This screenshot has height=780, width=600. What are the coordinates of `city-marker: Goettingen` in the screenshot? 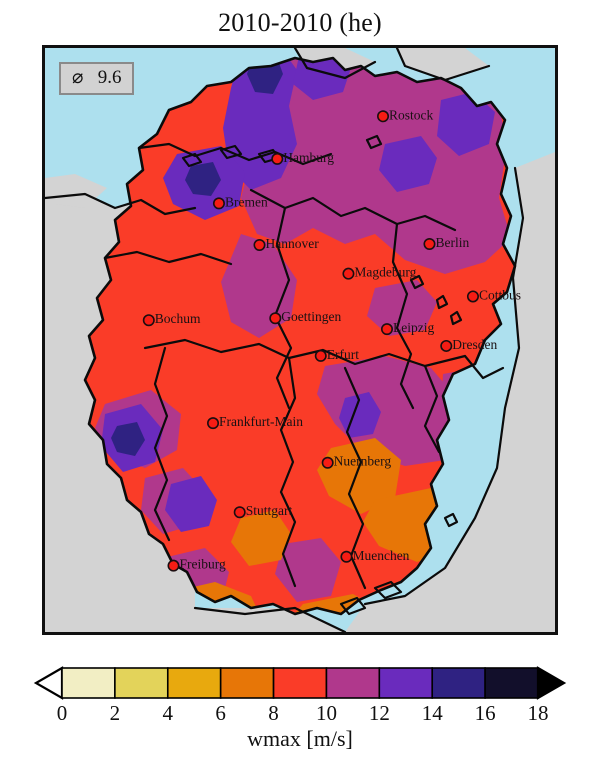 It's located at (305, 317).